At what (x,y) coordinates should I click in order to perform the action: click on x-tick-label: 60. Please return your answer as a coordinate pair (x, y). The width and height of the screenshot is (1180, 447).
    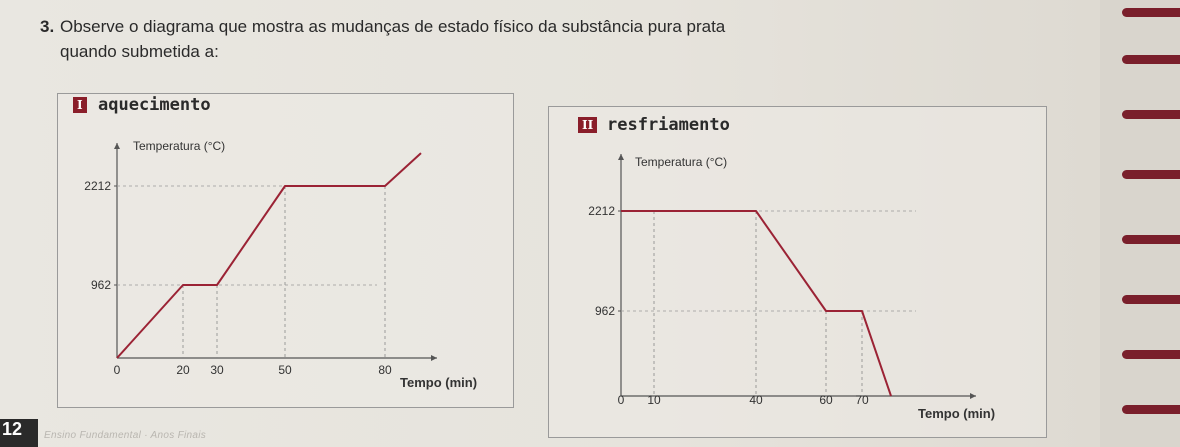
    Looking at the image, I should click on (826, 400).